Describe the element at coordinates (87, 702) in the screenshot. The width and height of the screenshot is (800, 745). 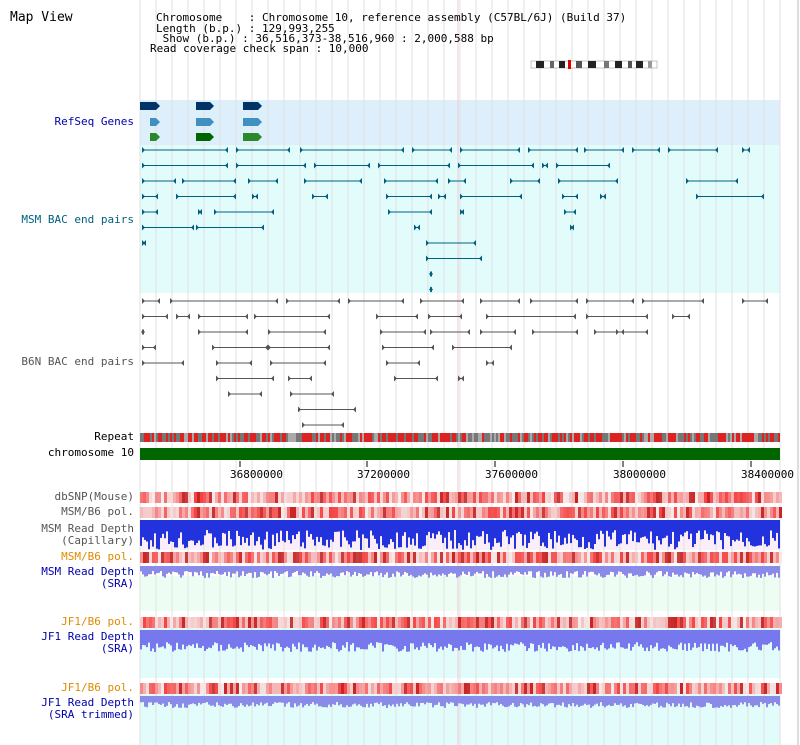
I see `track-label-jf1-depth-trimmed: JF1 Read Depth` at that location.